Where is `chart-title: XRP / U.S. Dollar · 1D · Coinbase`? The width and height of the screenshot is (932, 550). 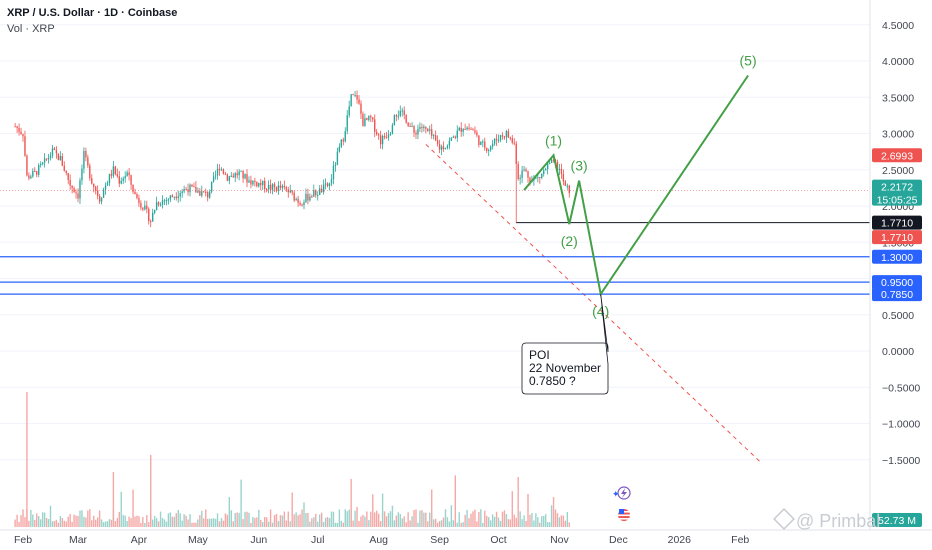 chart-title: XRP / U.S. Dollar · 1D · Coinbase is located at coordinates (92, 13).